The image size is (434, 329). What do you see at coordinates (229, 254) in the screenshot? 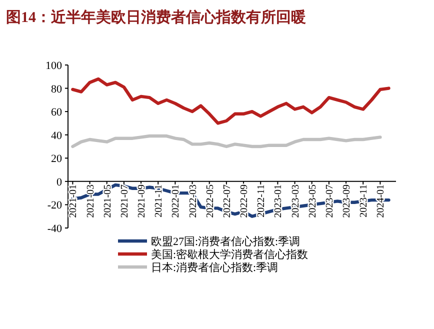
I see `legend-label: 美国:密歇根大学消费者信心指数` at bounding box center [229, 254].